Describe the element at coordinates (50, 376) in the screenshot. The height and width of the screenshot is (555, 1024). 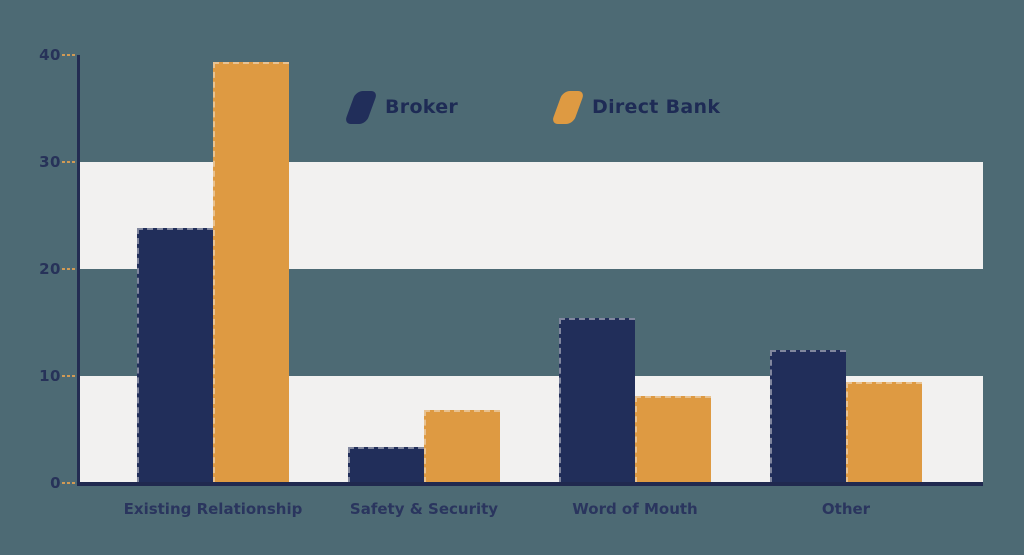
I see `y-tick-label: 10` at that location.